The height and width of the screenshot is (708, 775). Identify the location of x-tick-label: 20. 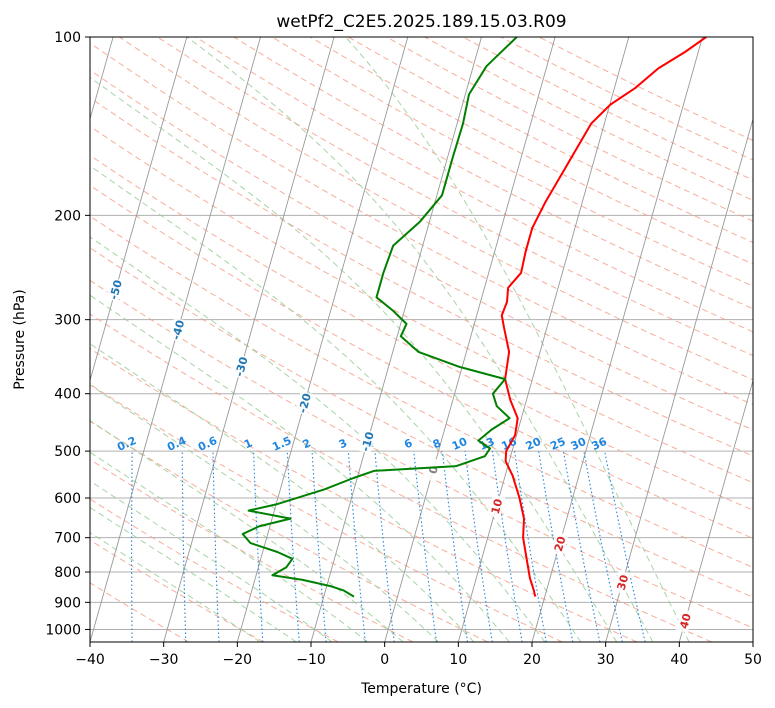
(532, 660).